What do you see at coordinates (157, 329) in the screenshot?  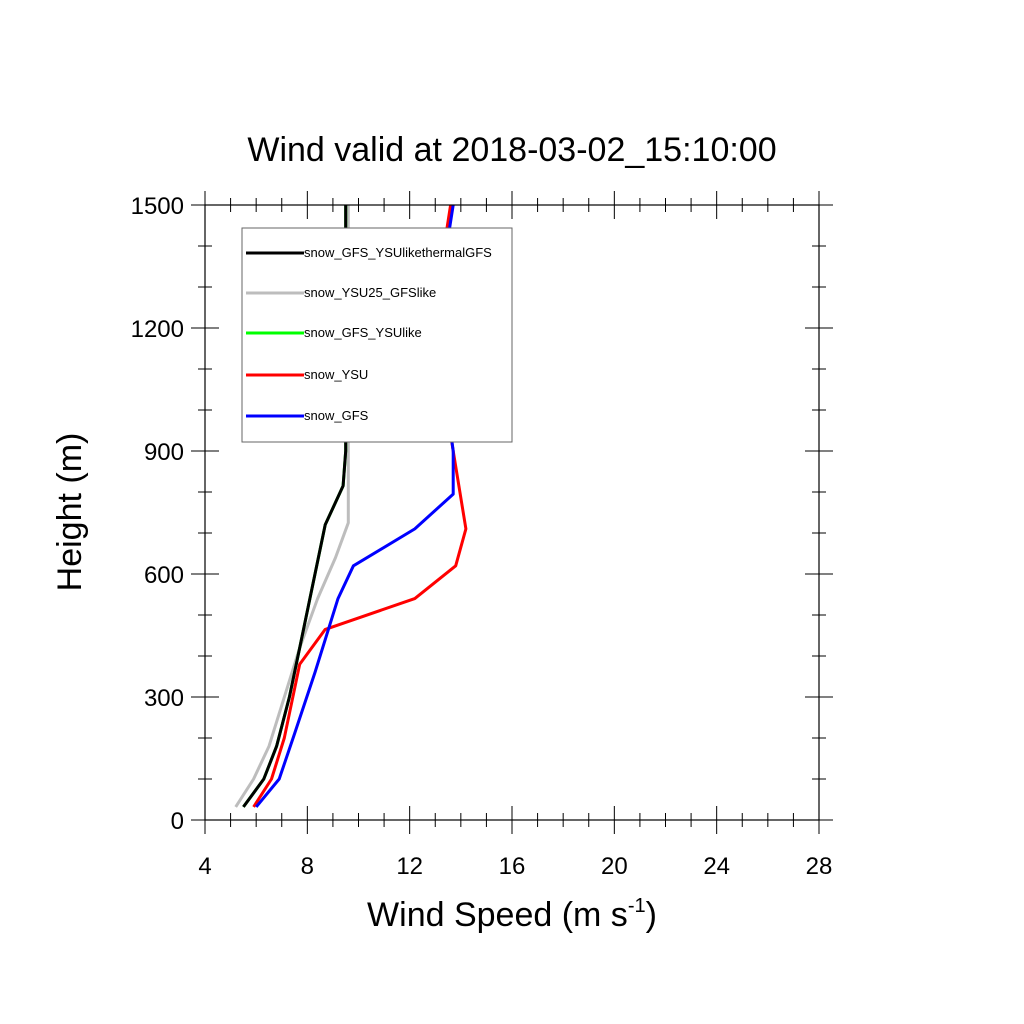 I see `y-tick-label: 1200` at bounding box center [157, 329].